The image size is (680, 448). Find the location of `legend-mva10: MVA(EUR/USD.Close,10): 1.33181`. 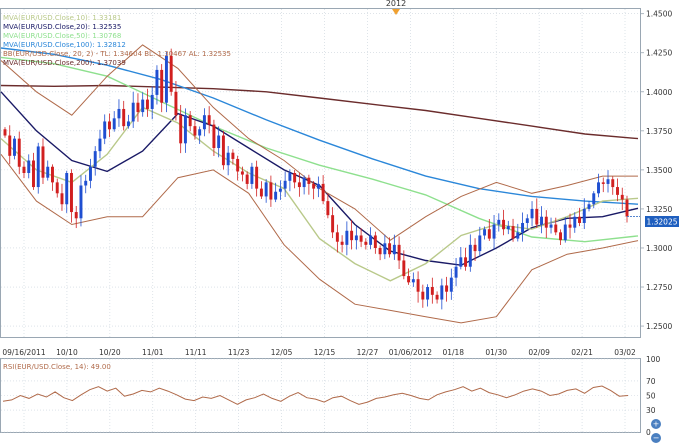

legend-mva10: MVA(EUR/USD.Close,10): 1.33181 is located at coordinates (62, 18).